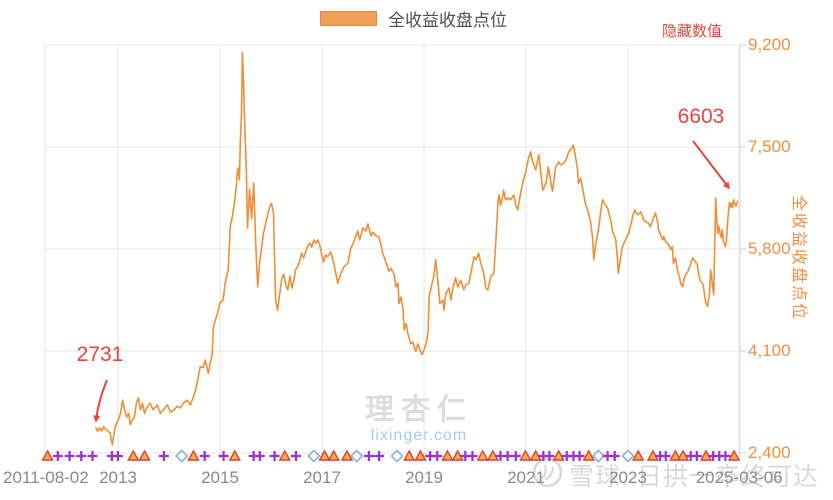 This screenshot has height=500, width=833. Describe the element at coordinates (739, 477) in the screenshot. I see `x-tick-label: 2025-03-06` at that location.